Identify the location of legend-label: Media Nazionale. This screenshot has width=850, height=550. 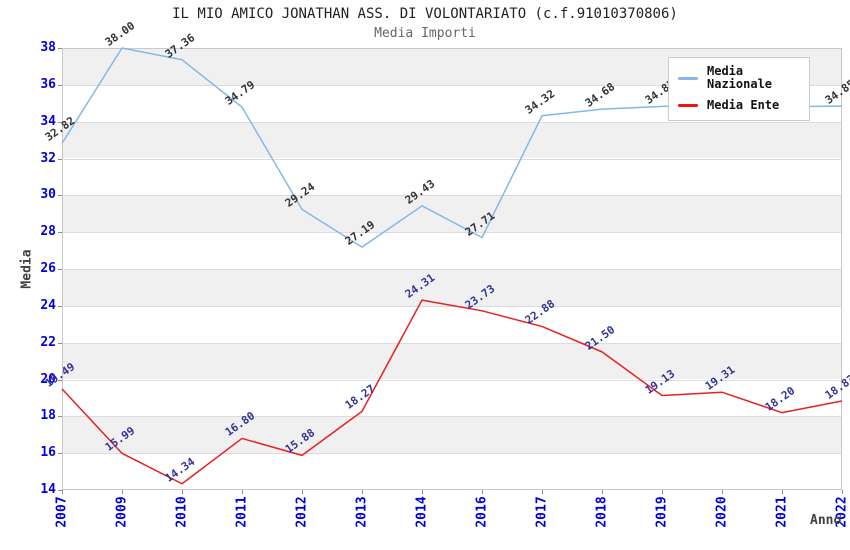
(740, 77).